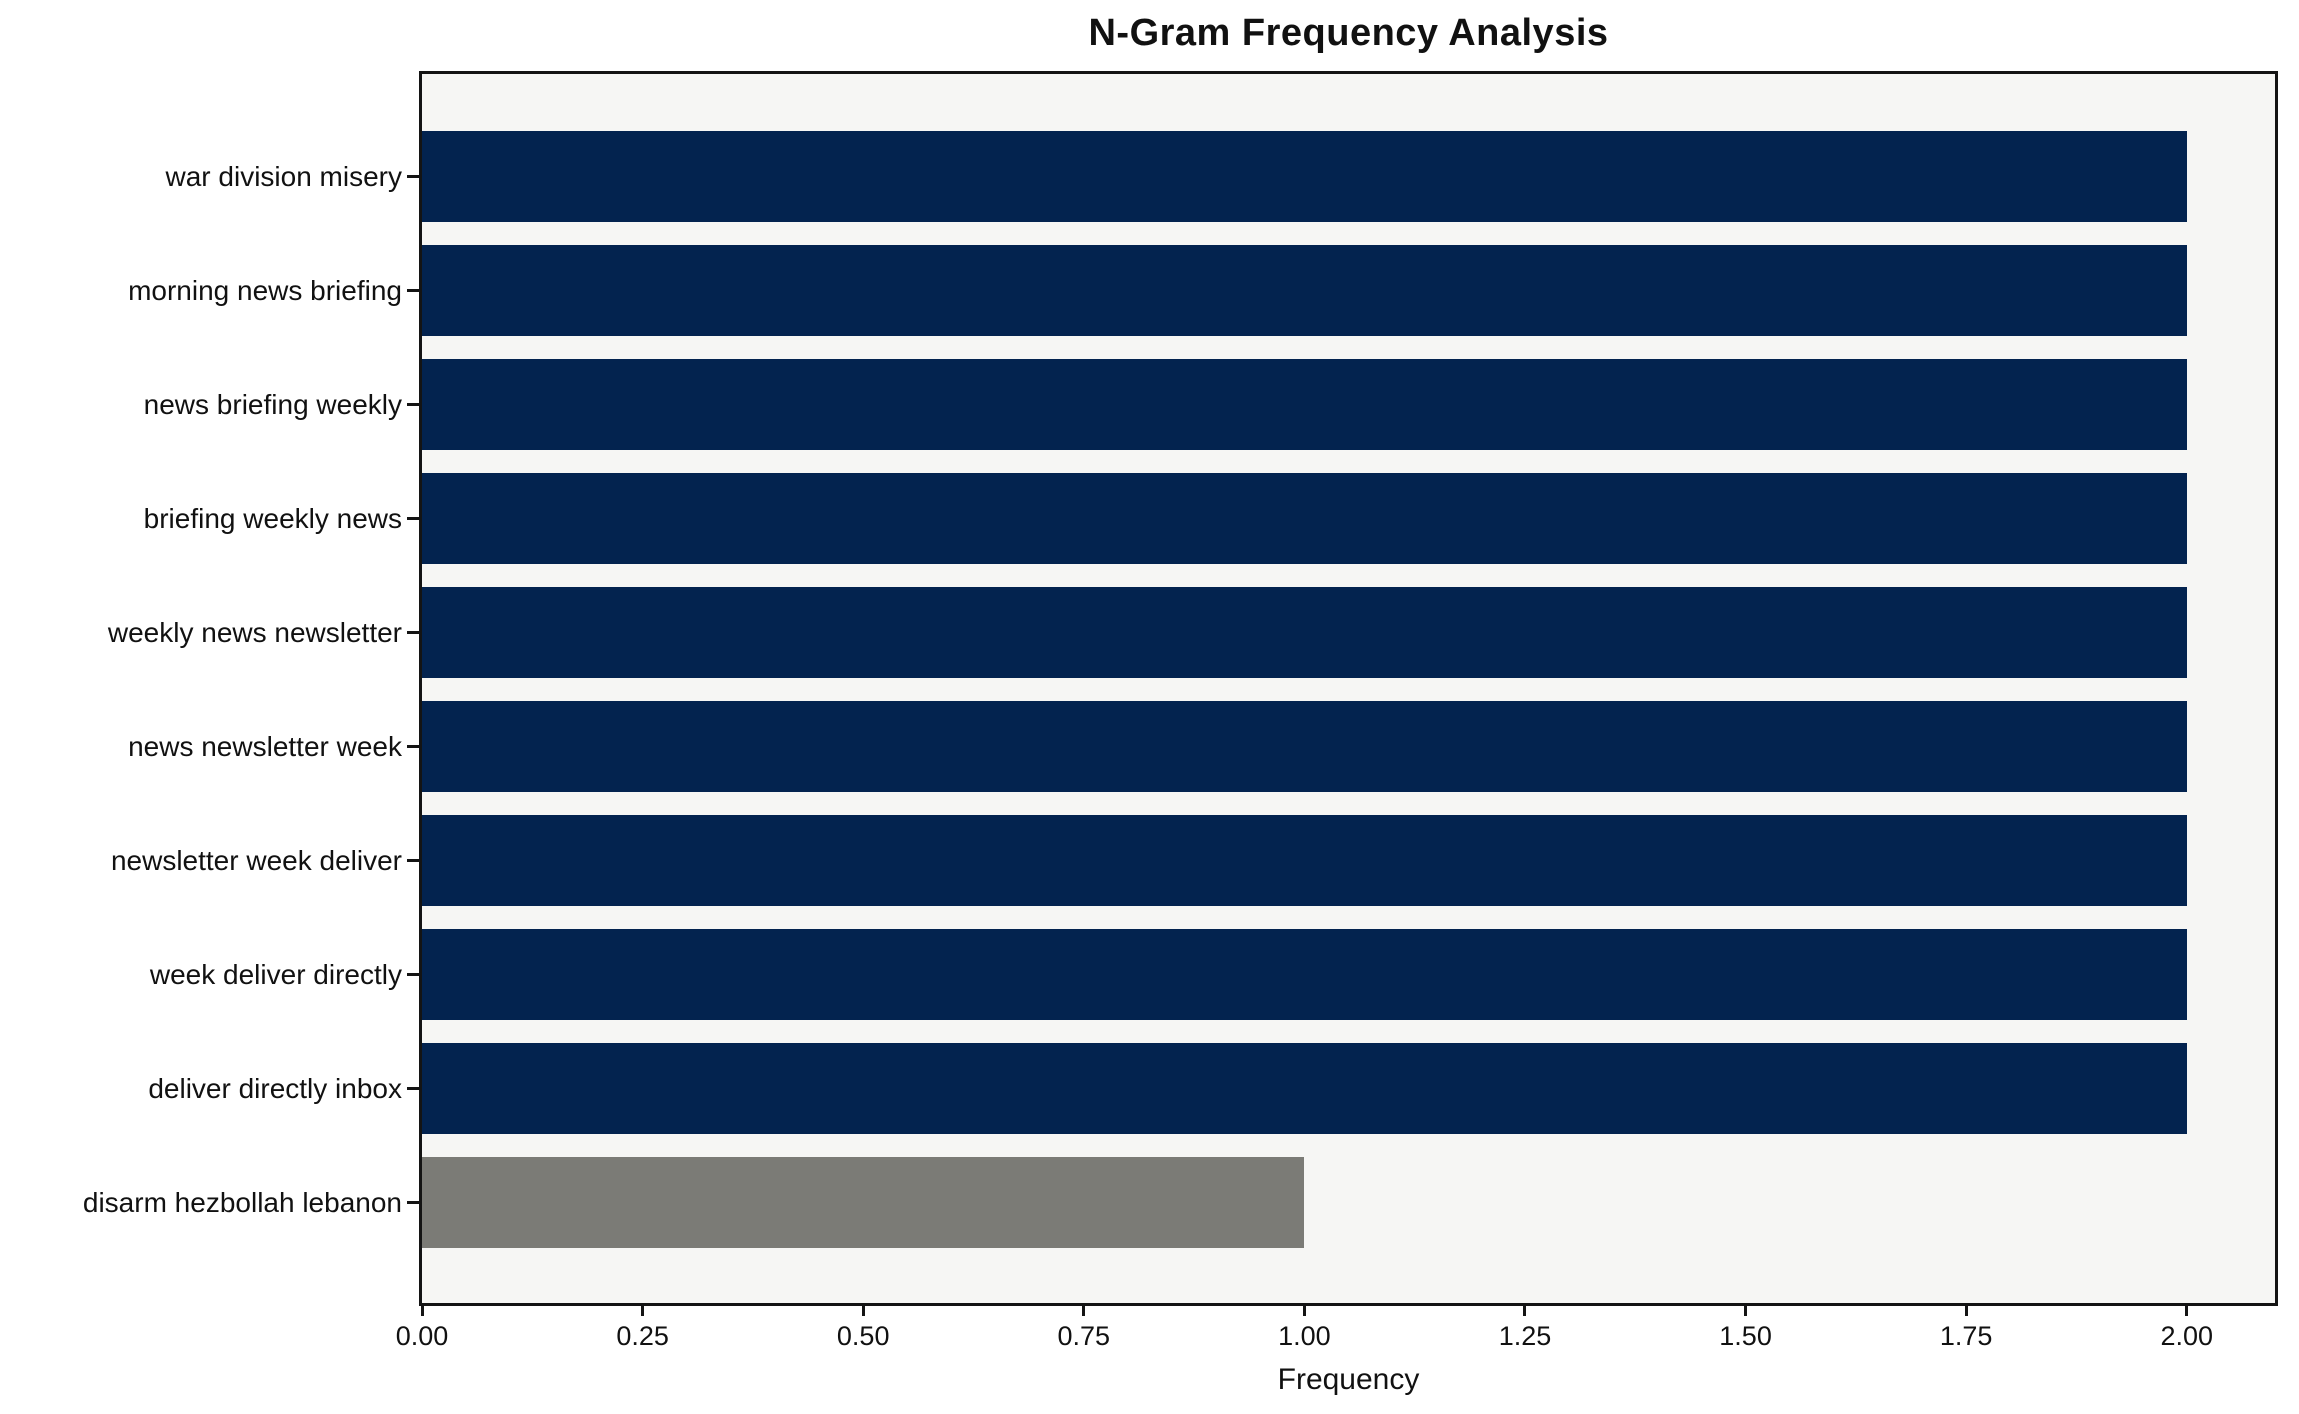 The image size is (2299, 1414). What do you see at coordinates (254, 632) in the screenshot?
I see `y-tick-label: weekly news newsletter` at bounding box center [254, 632].